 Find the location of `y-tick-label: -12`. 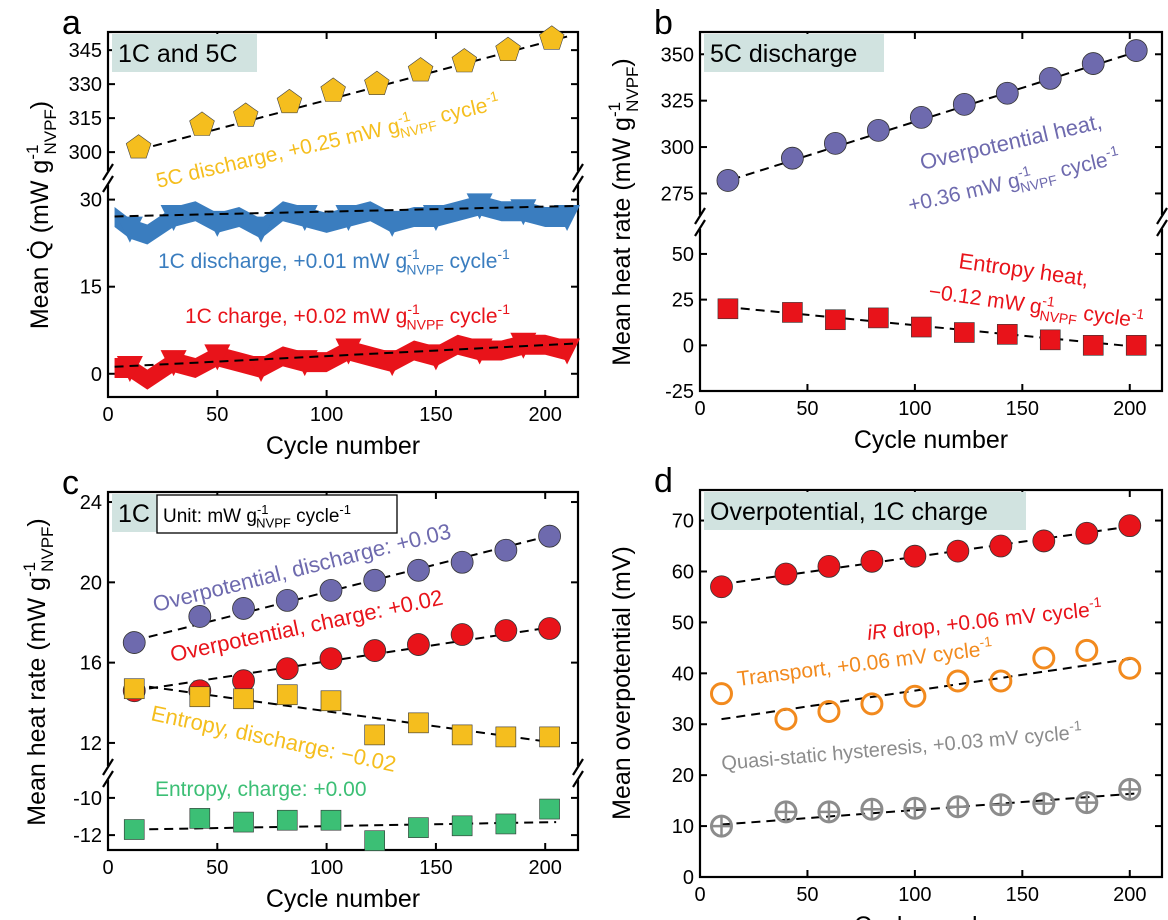

y-tick-label: -12 is located at coordinates (87, 836).